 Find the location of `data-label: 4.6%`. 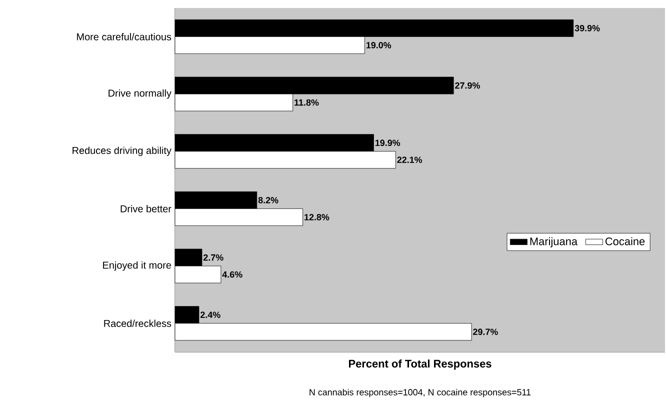

data-label: 4.6% is located at coordinates (232, 274).